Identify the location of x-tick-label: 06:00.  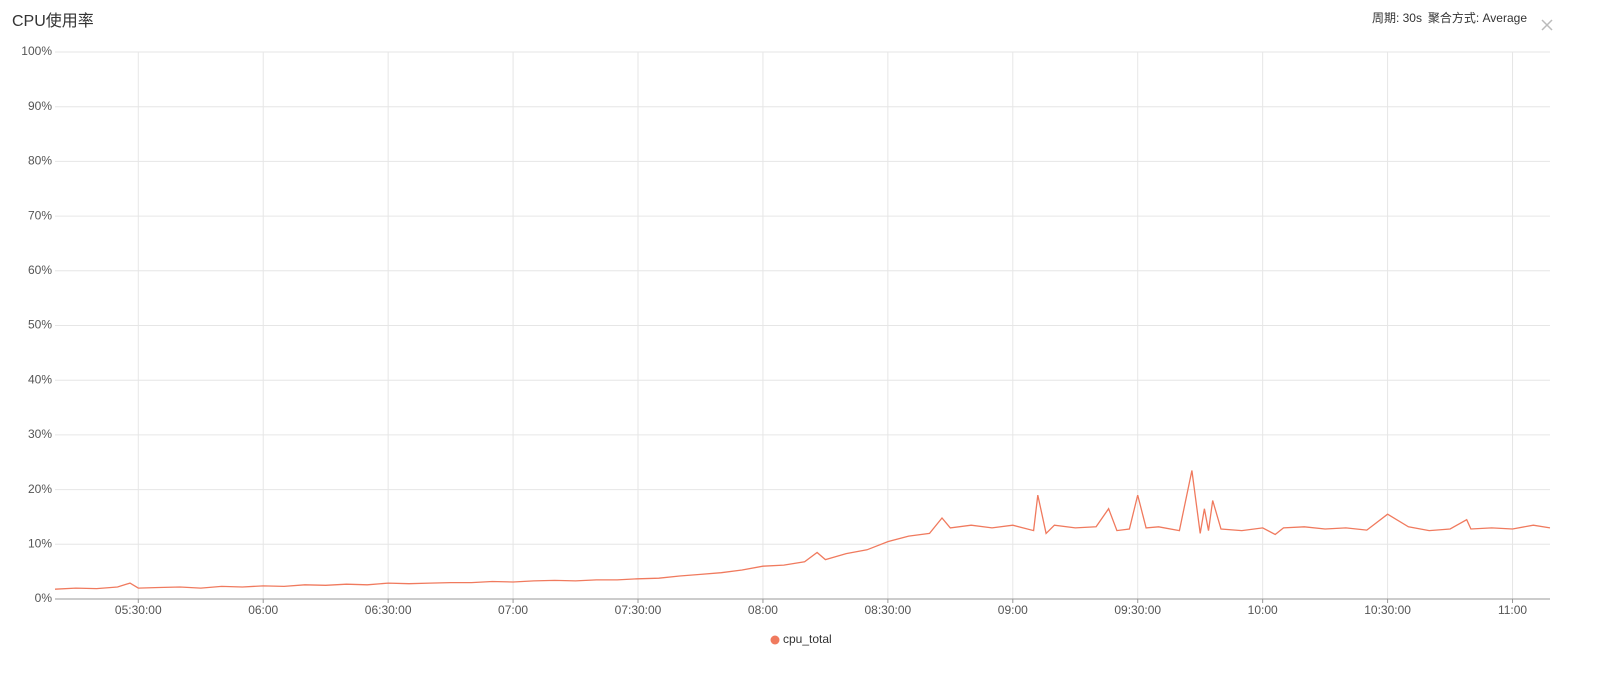
(263, 610).